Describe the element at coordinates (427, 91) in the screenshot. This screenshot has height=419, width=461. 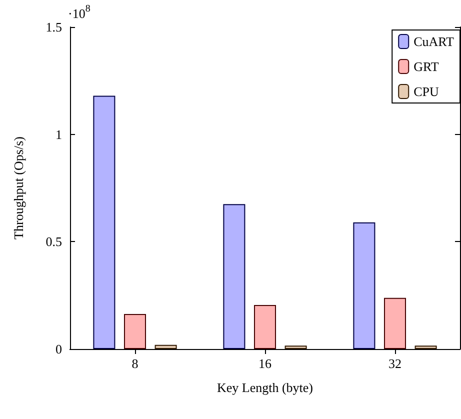
I see `legend-label: CPU` at that location.